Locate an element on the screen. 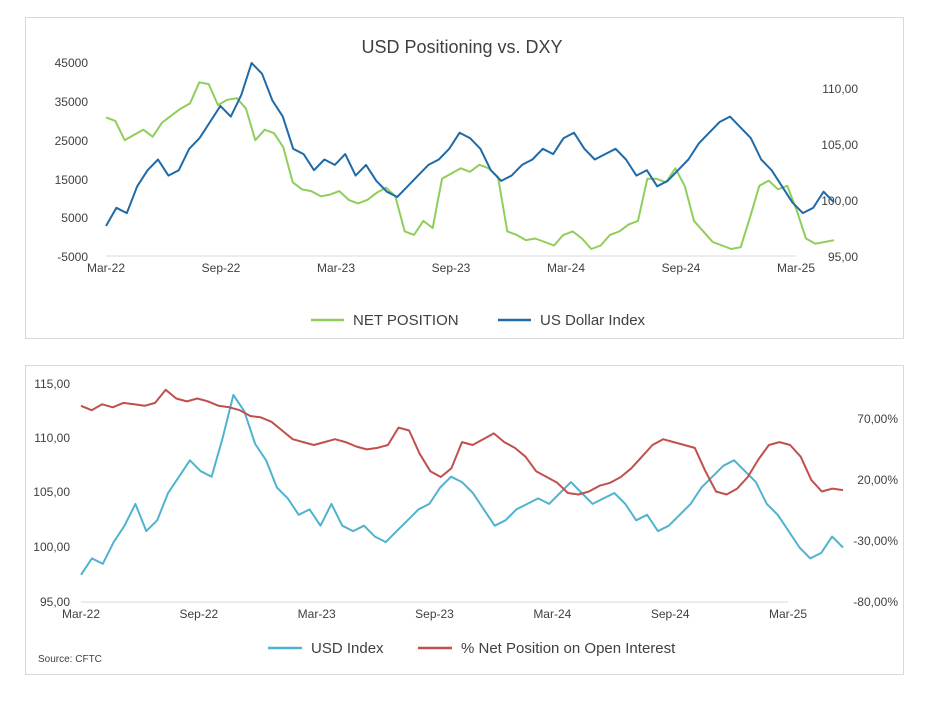 Image resolution: width=925 pixels, height=703 pixels. legend-net-position: NET POSITION is located at coordinates (406, 320).